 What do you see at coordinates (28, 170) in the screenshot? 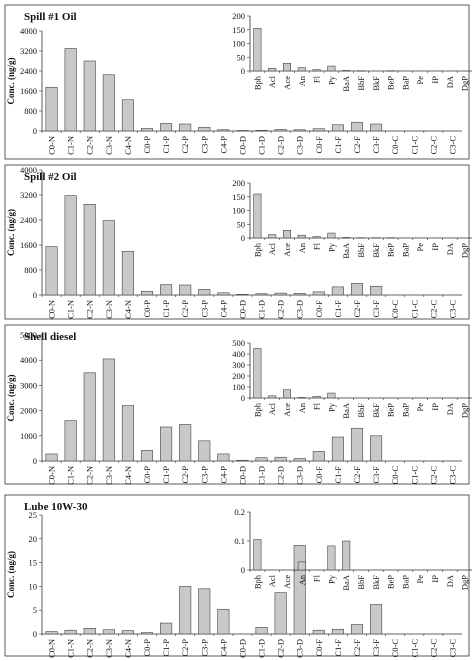
I see `panel-2-main-y-tick-label: 4000` at bounding box center [28, 170].